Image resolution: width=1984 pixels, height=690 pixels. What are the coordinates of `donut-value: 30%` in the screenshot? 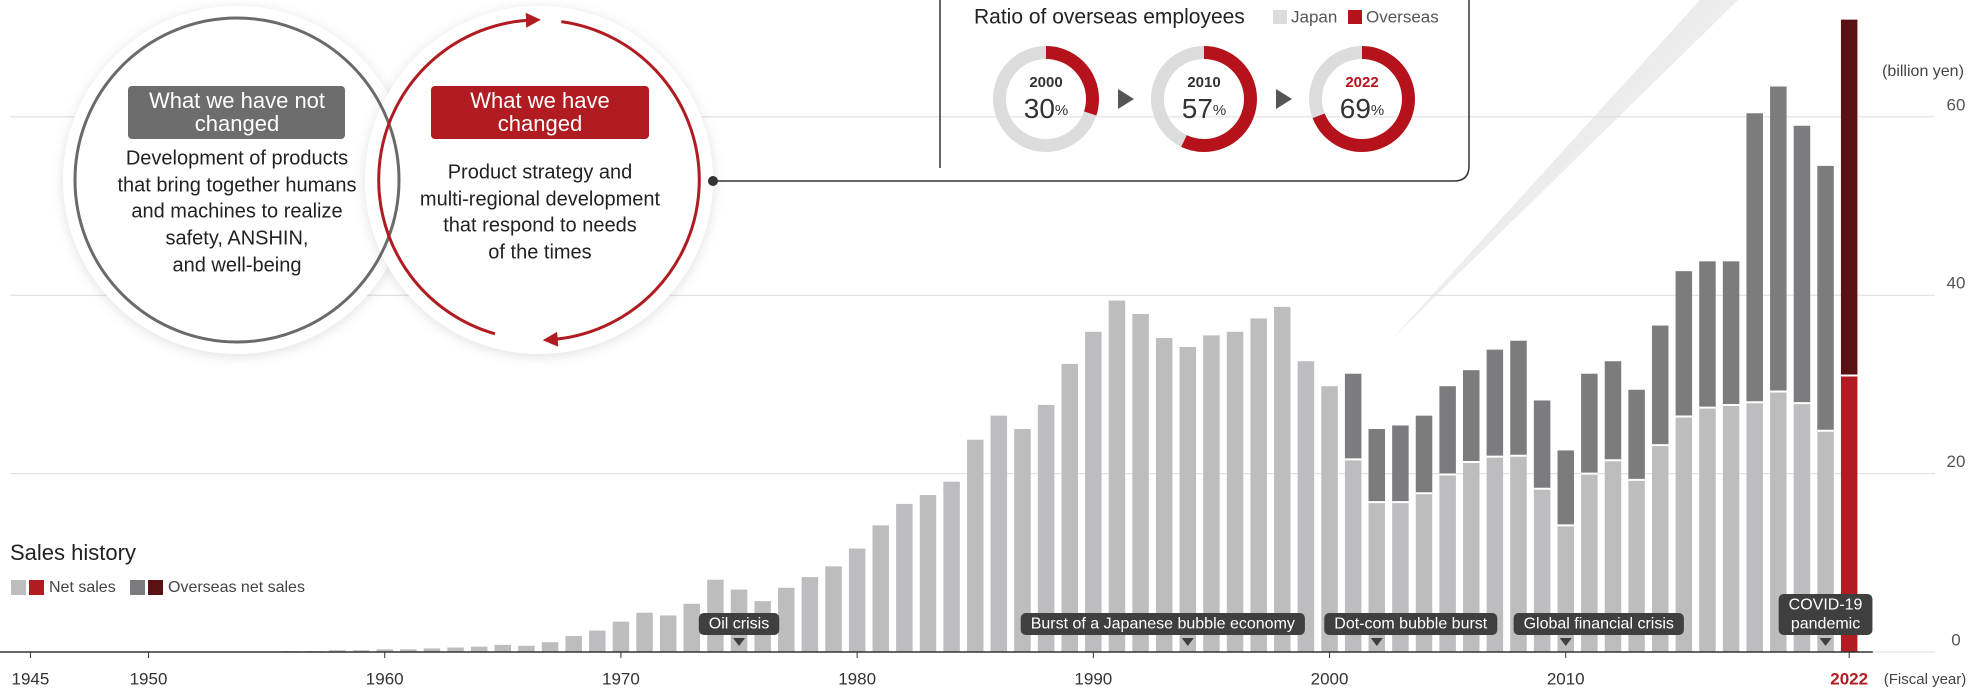 It's located at (1046, 108).